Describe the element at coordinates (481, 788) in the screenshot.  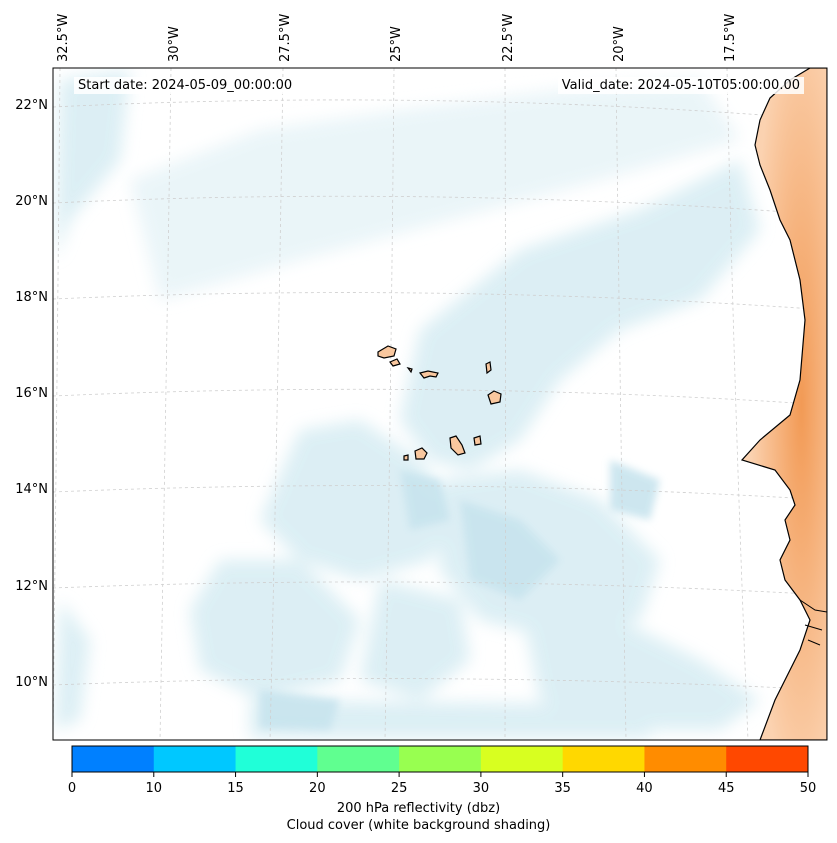
I see `colorbar-tick-label-30: 30` at that location.